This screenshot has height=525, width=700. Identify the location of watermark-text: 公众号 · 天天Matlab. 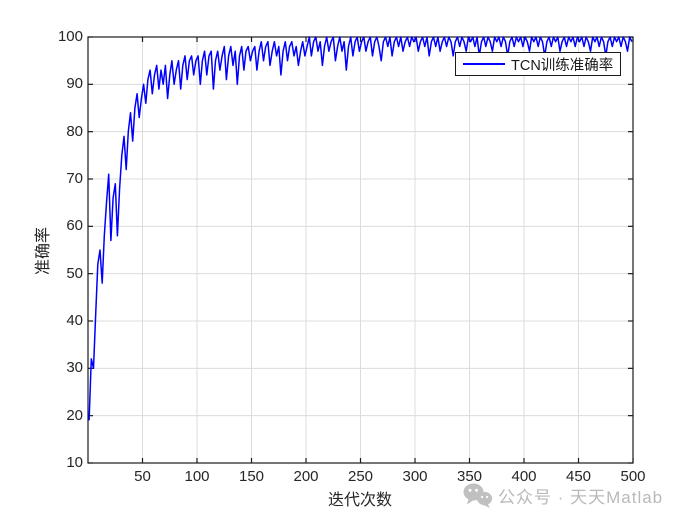
(581, 497).